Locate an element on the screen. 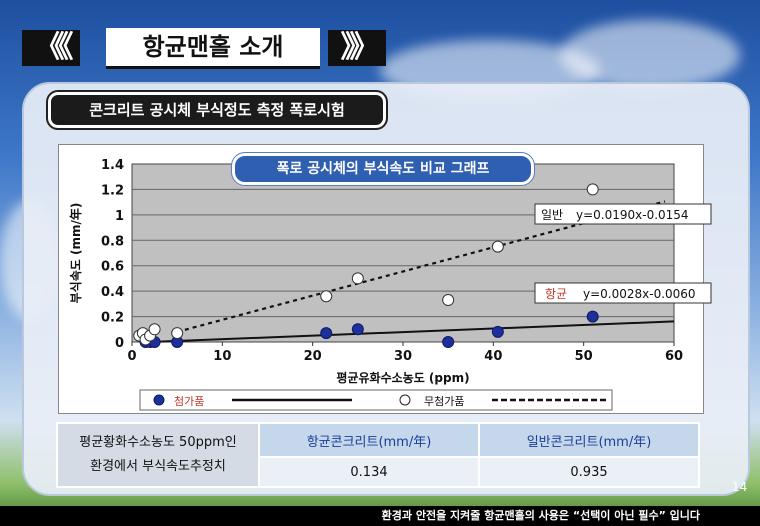  value-antibacterial: 0.134 is located at coordinates (369, 472).